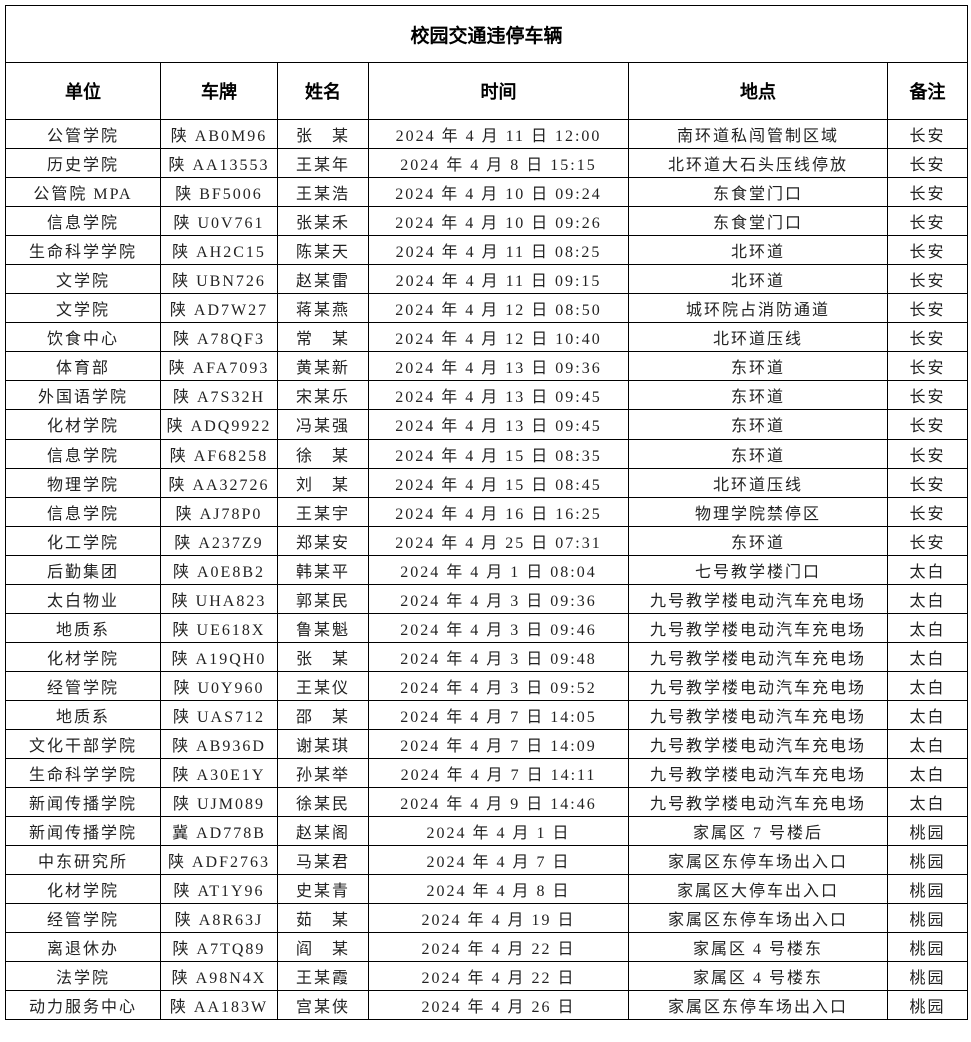 The width and height of the screenshot is (971, 1042). What do you see at coordinates (83, 308) in the screenshot?
I see `cell-unit: 文学院` at bounding box center [83, 308].